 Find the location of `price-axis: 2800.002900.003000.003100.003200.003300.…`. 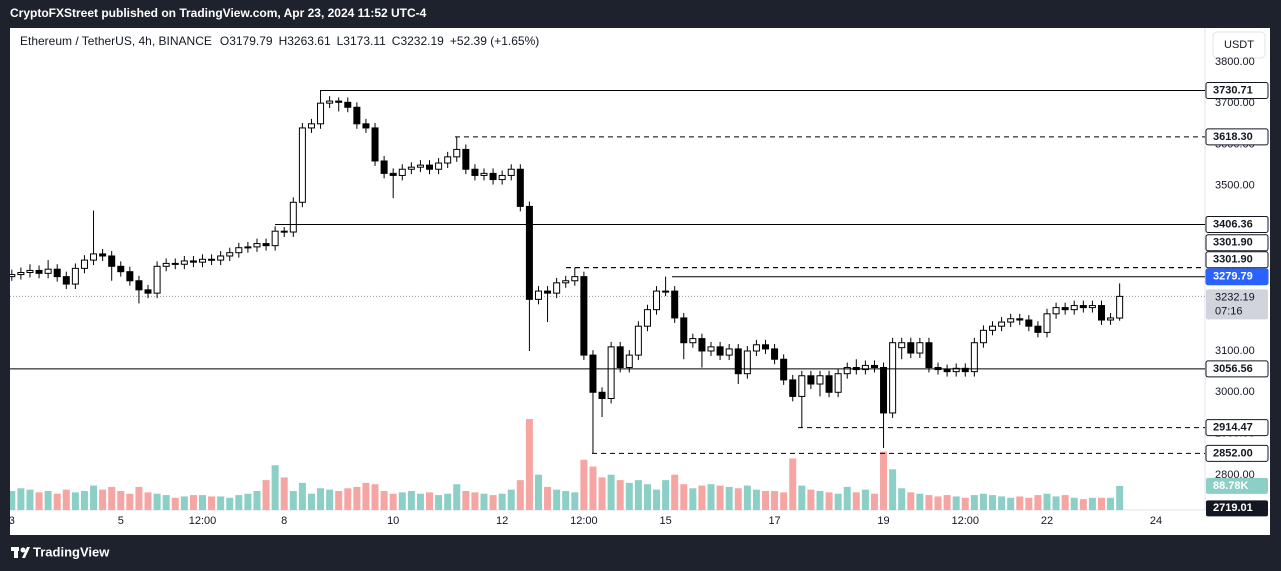

price-axis: 2800.002900.003000.003100.003200.003300.… is located at coordinates (1237, 286).